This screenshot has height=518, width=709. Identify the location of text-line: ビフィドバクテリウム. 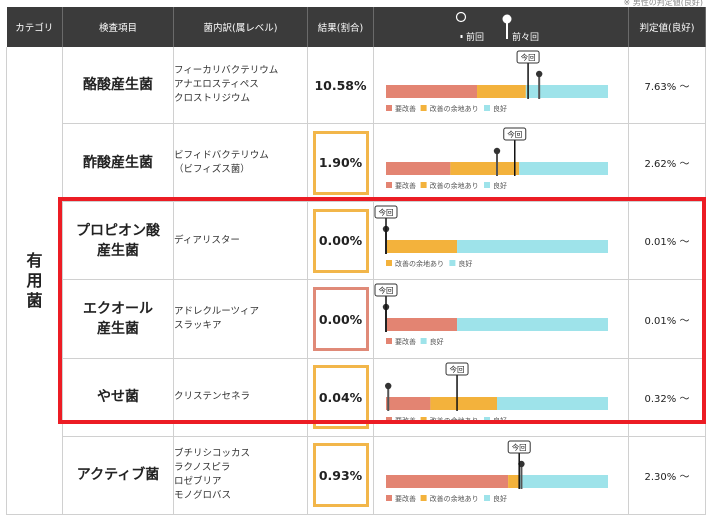
(221, 155).